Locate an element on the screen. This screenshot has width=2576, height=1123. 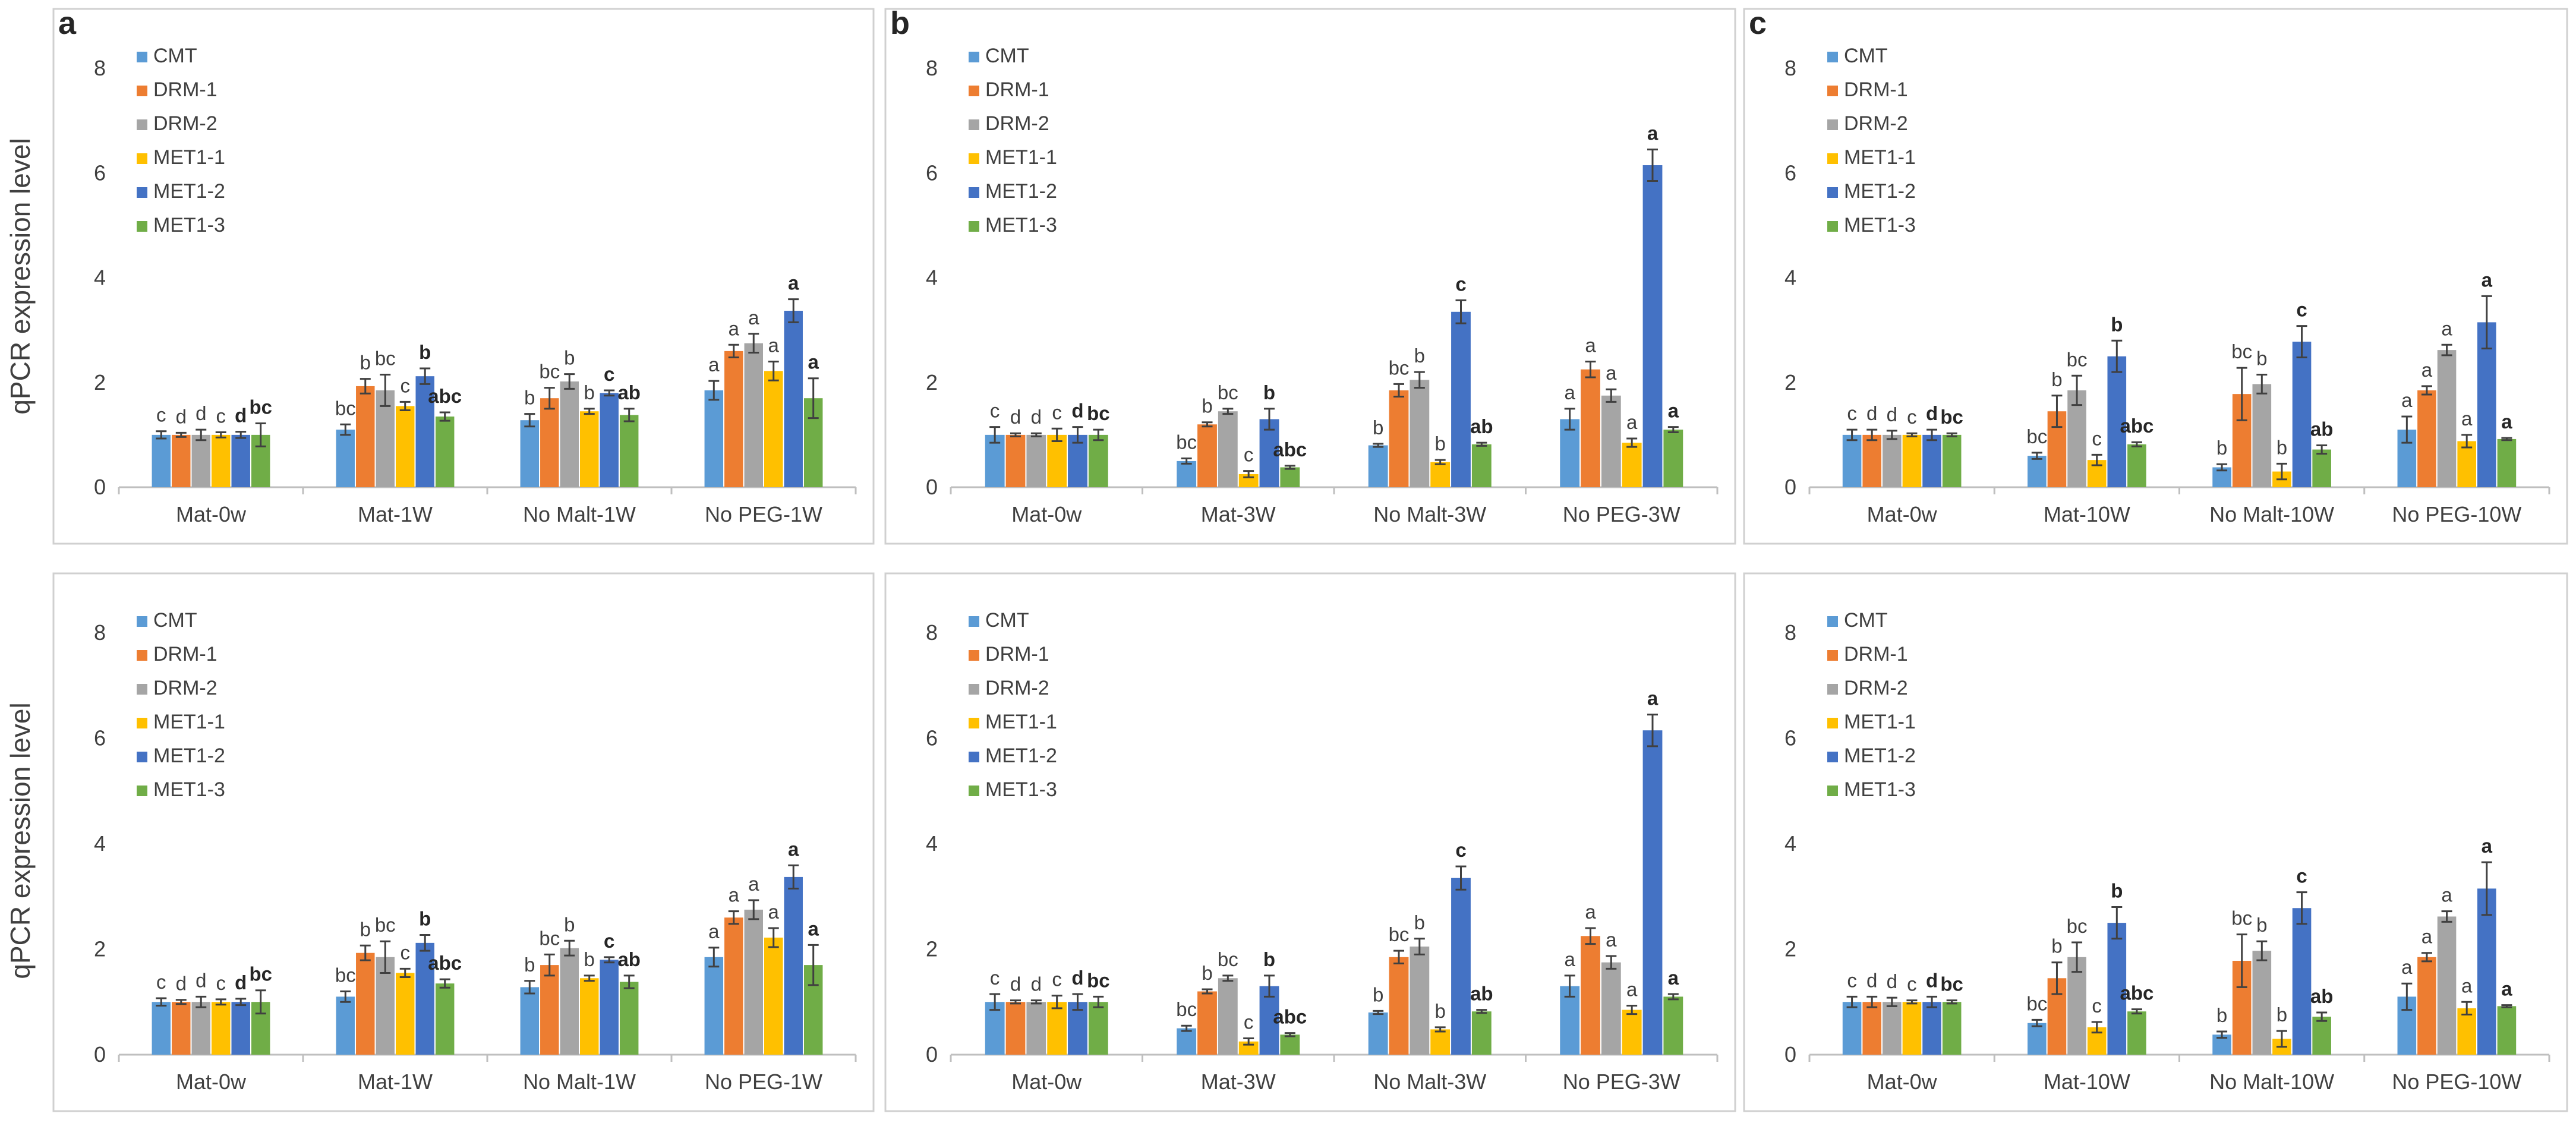
legend-label: CMT is located at coordinates (1866, 620).